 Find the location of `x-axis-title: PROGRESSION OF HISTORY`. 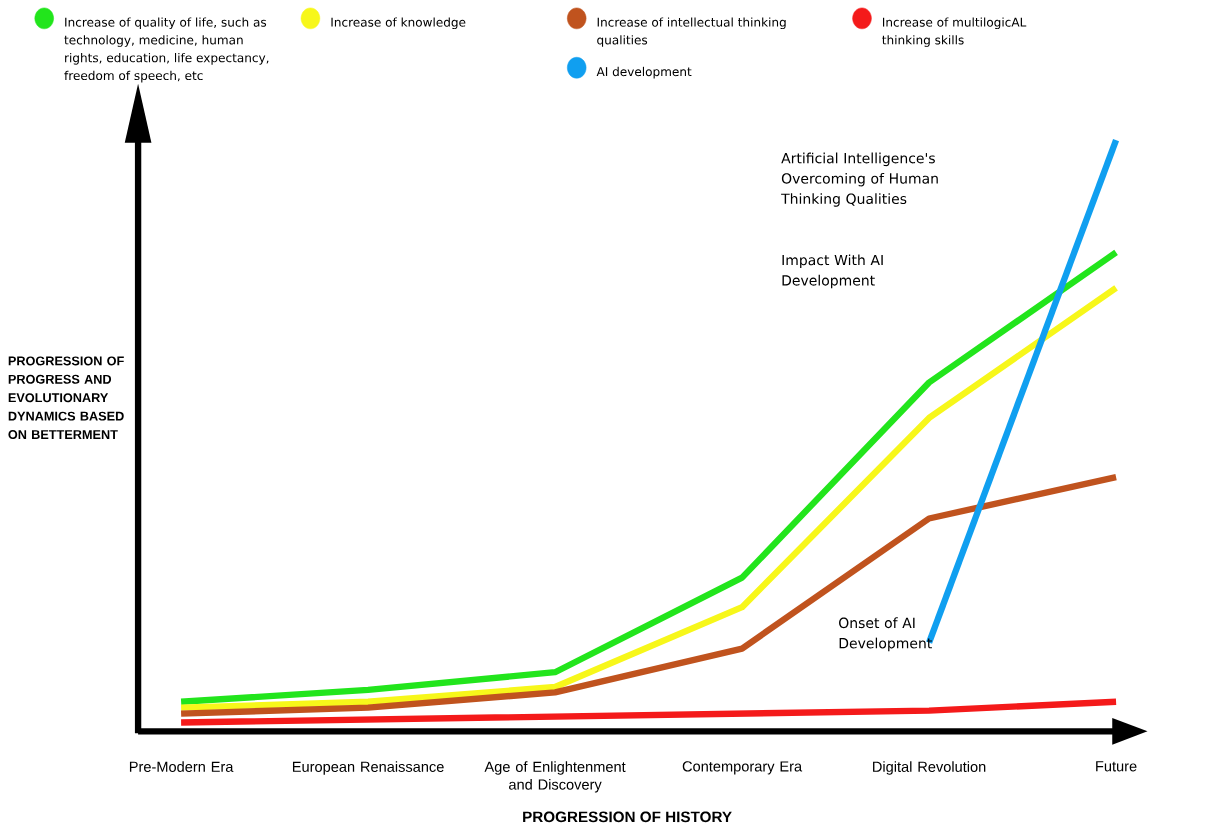

x-axis-title: PROGRESSION OF HISTORY is located at coordinates (627, 817).